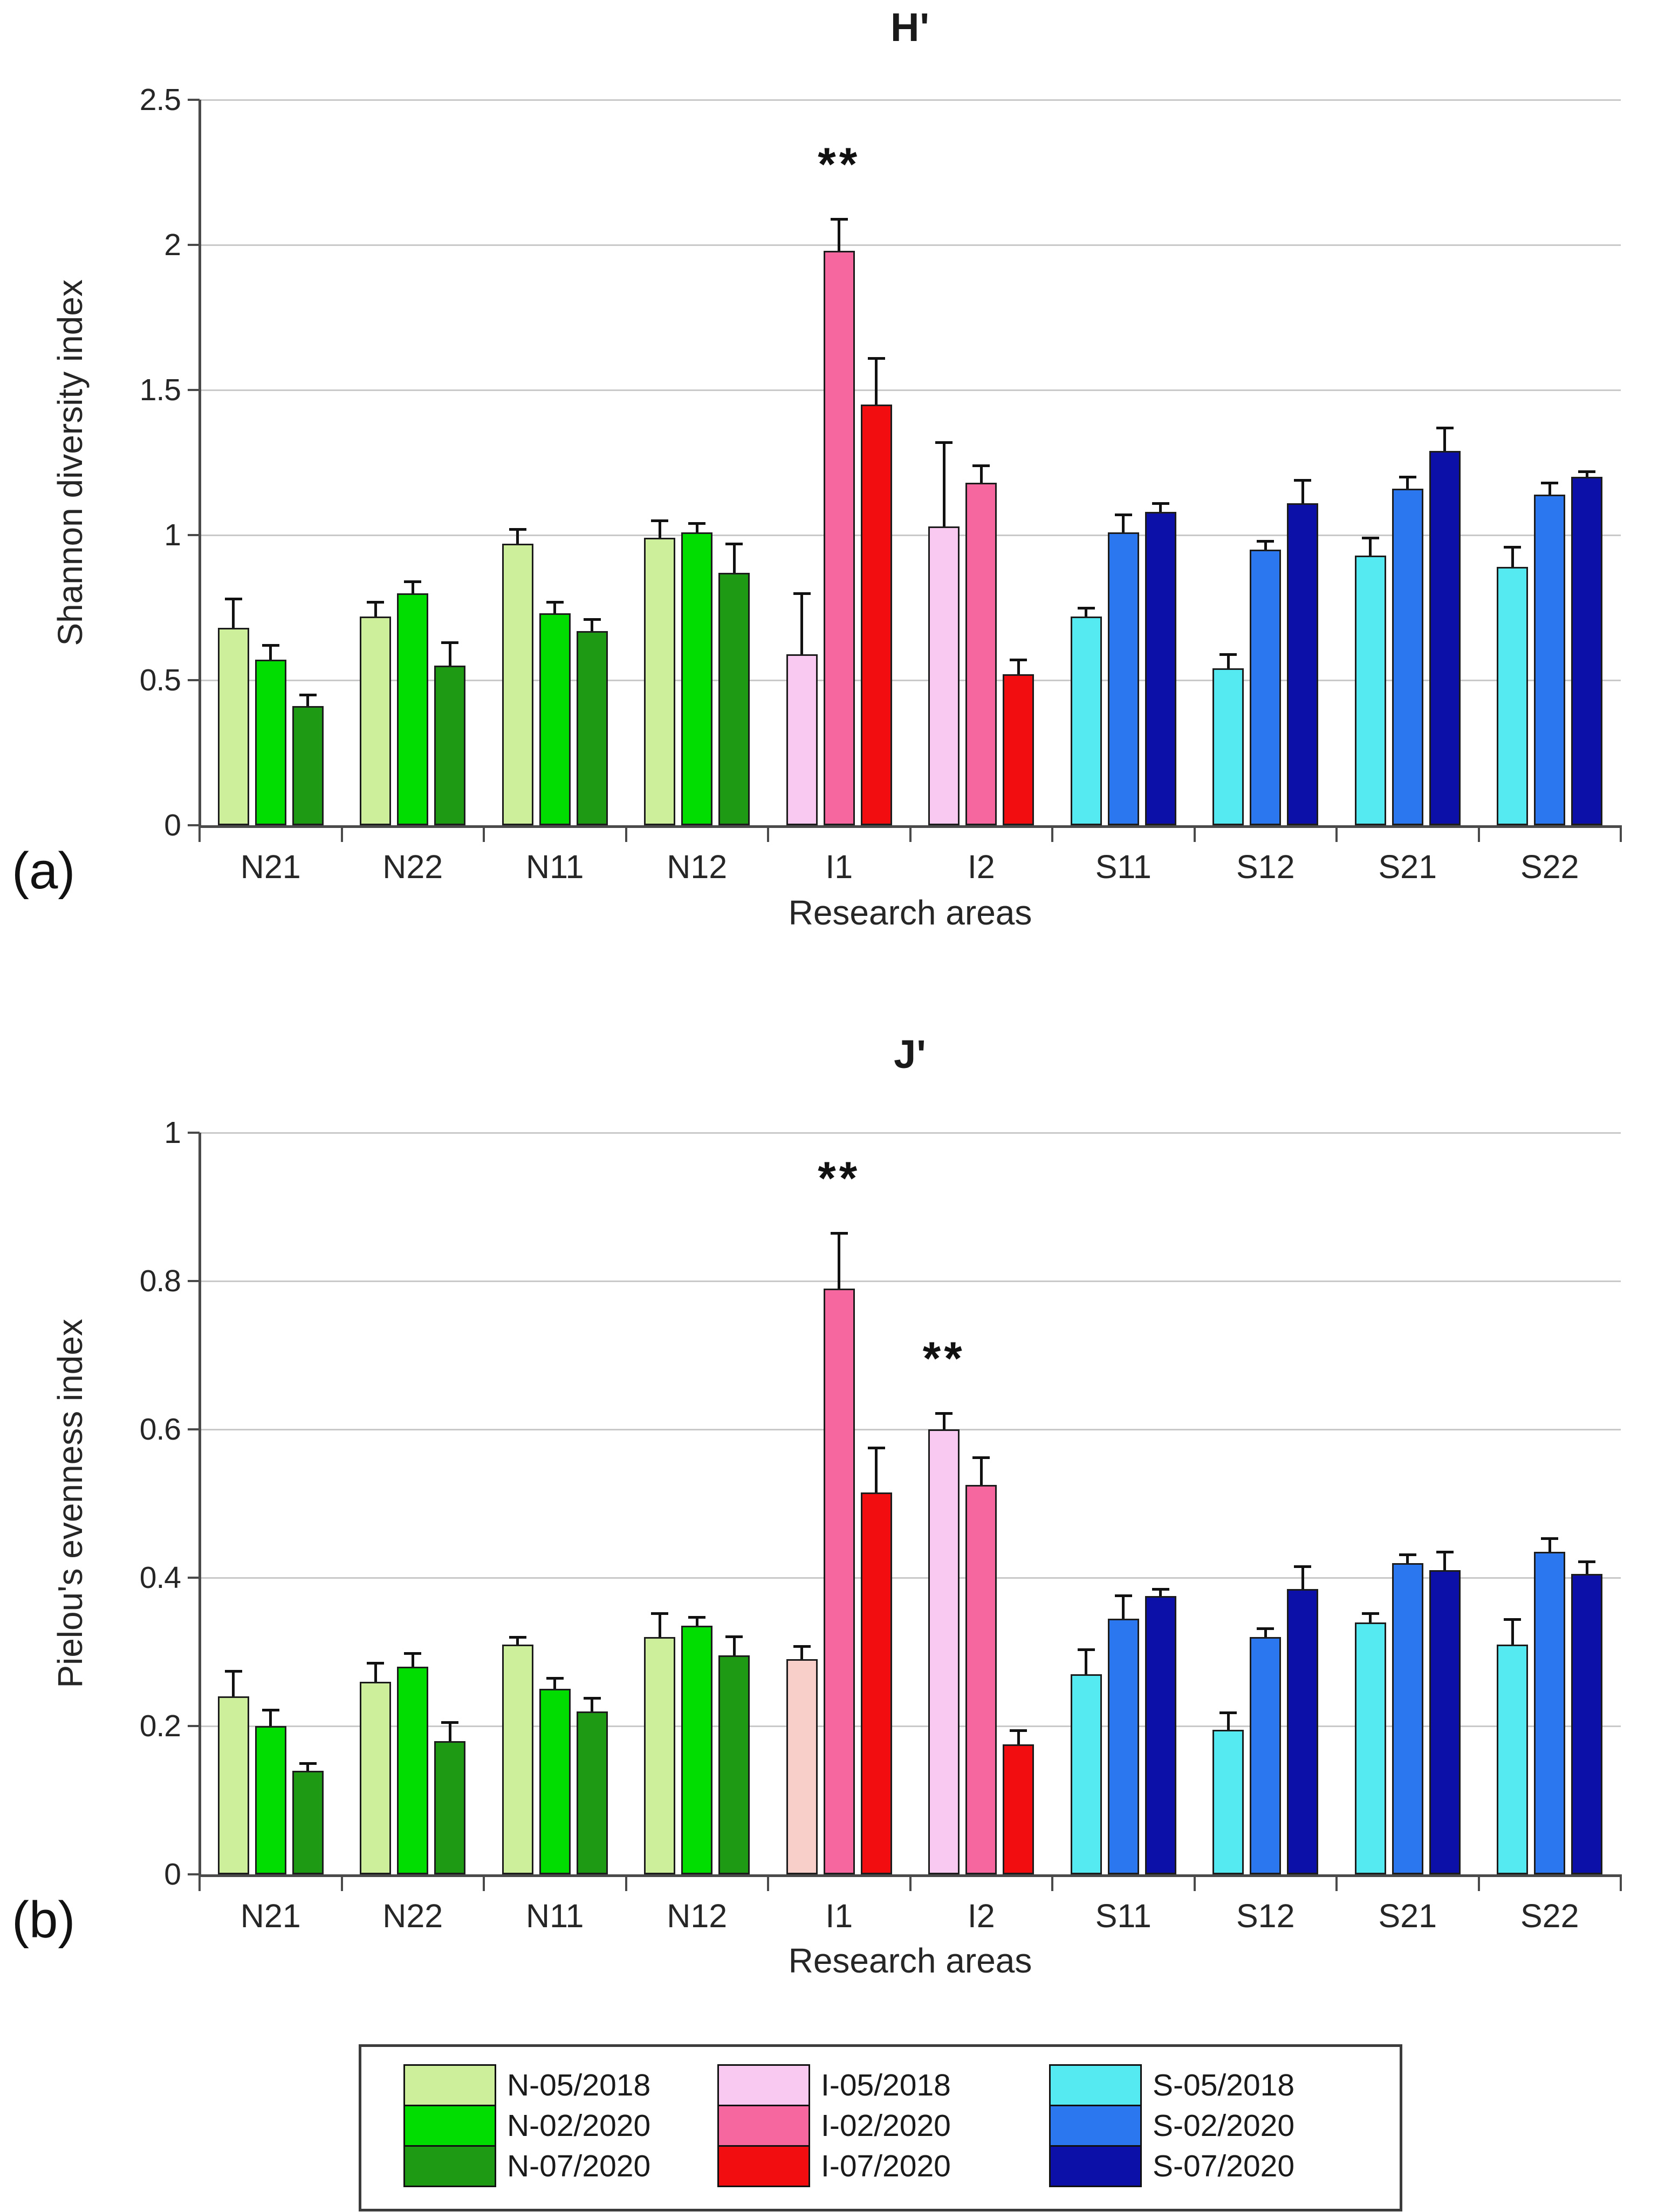  What do you see at coordinates (160, 390) in the screenshot?
I see `y-tick-label: 1.5` at bounding box center [160, 390].